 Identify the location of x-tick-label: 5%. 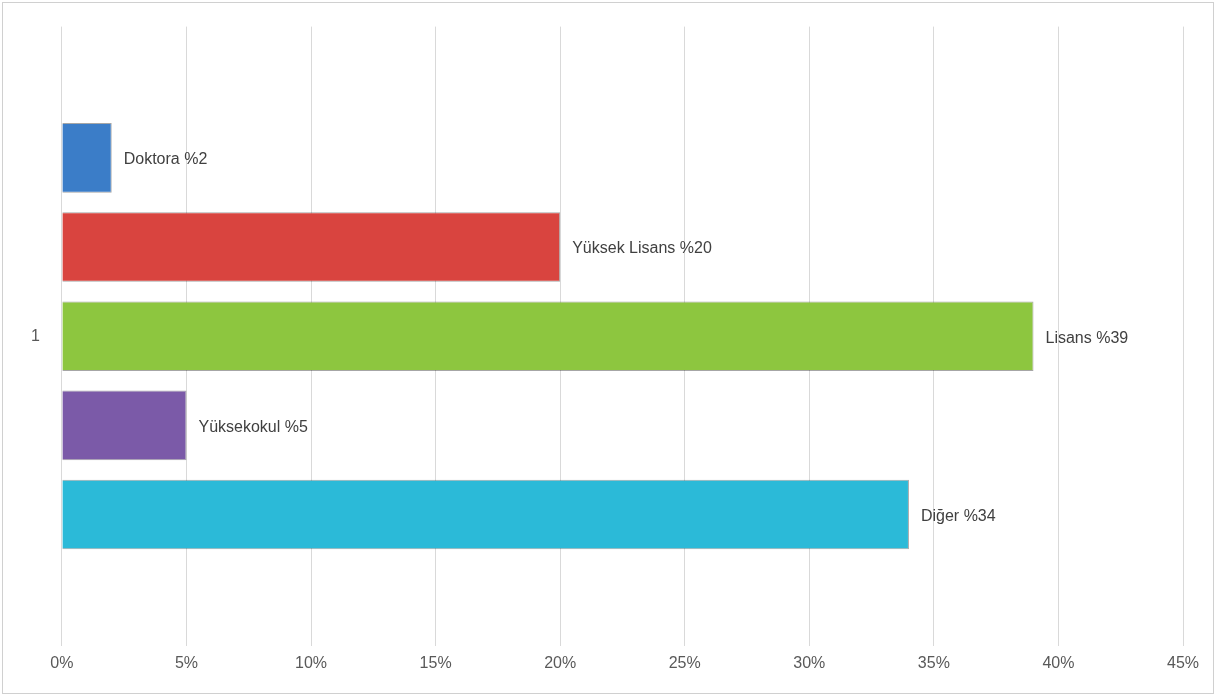
(186, 662).